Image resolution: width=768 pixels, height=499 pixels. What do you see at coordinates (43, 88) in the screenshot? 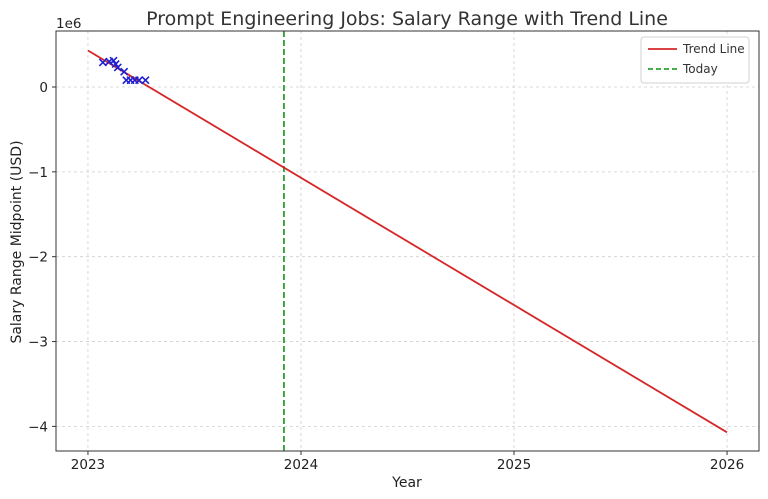
I see `y-tick-label: 0` at bounding box center [43, 88].